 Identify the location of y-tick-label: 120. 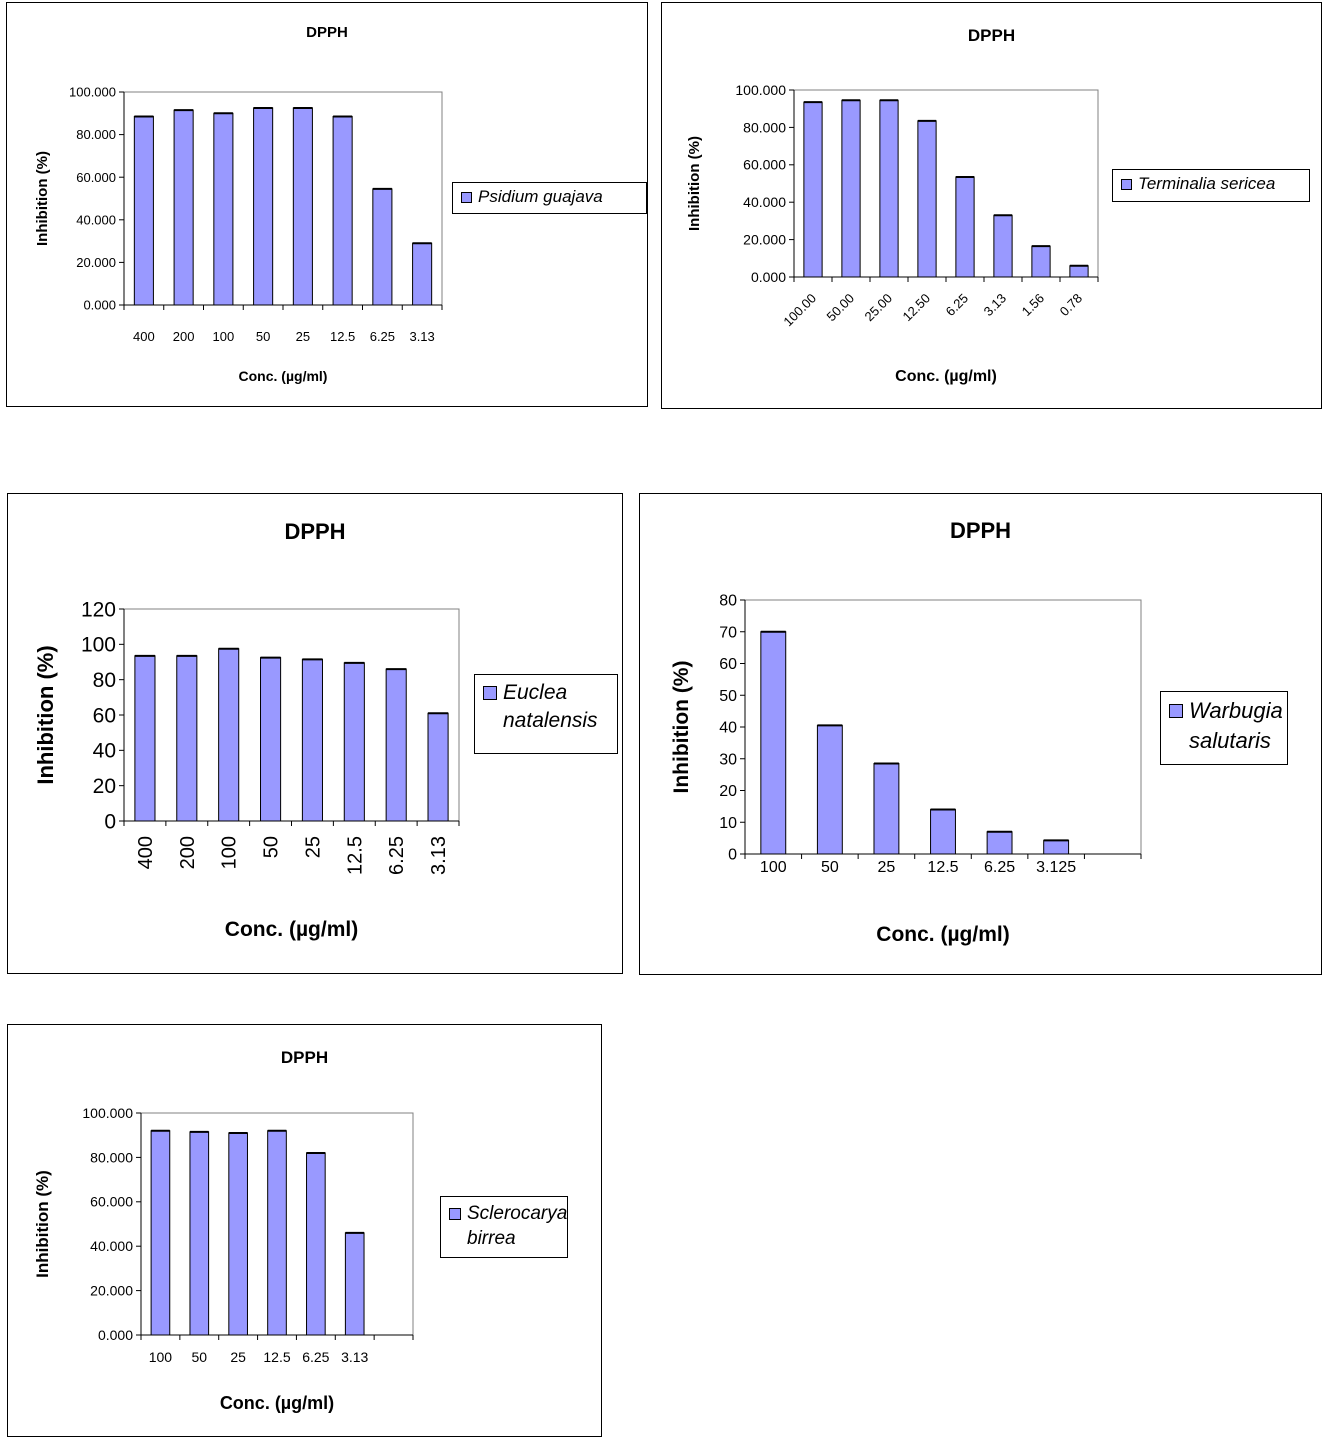
(98, 609).